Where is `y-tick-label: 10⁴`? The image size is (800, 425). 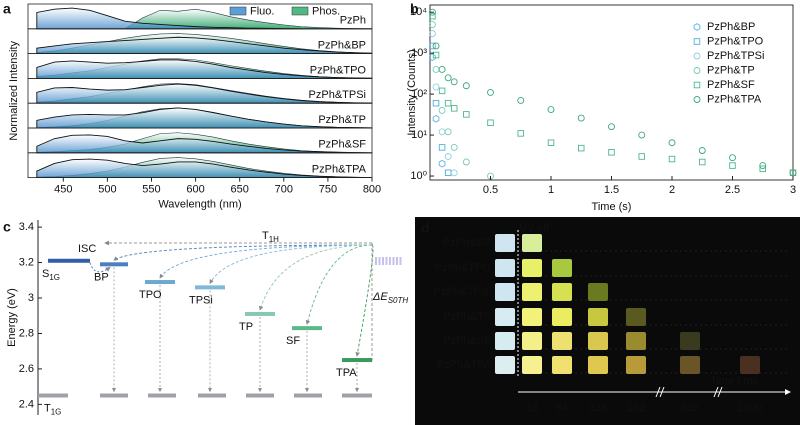 y-tick-label: 10⁴ is located at coordinates (418, 12).